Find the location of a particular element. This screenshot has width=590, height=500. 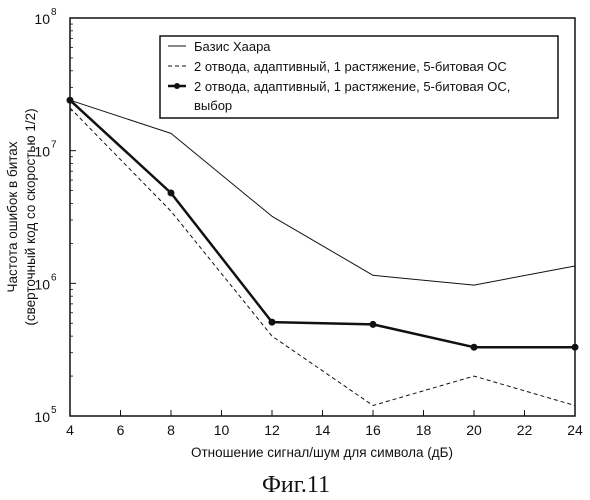

y-tick-label: 10⁵ is located at coordinates (45, 415).